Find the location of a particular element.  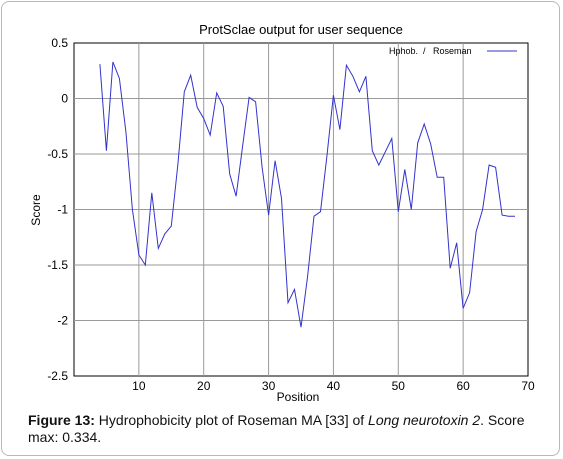

y-axis-label: Score is located at coordinates (36, 210).